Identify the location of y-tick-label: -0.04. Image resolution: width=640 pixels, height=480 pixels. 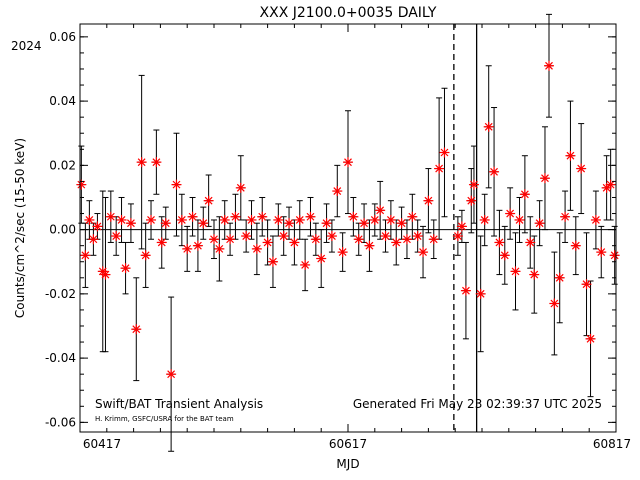
(60, 358).